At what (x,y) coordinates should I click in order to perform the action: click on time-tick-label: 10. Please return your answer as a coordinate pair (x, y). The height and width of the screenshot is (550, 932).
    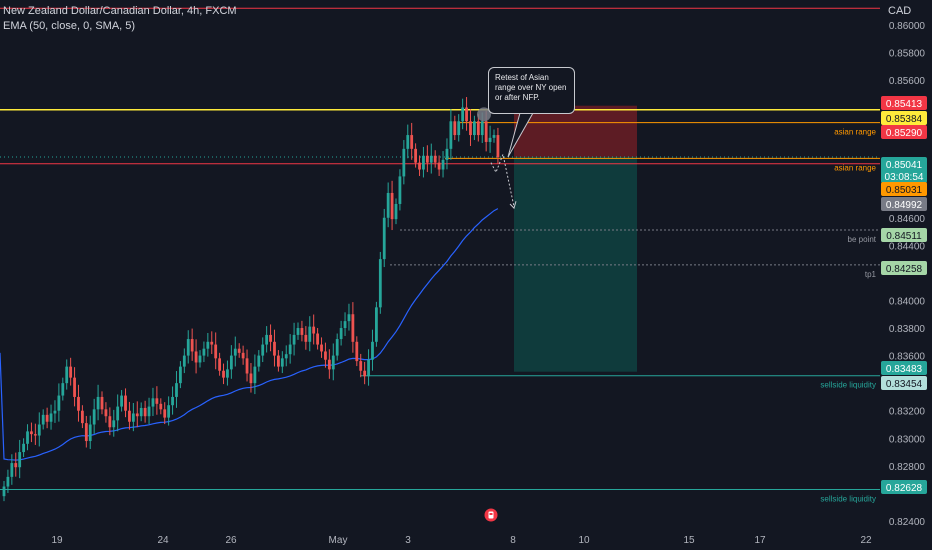
    Looking at the image, I should click on (584, 540).